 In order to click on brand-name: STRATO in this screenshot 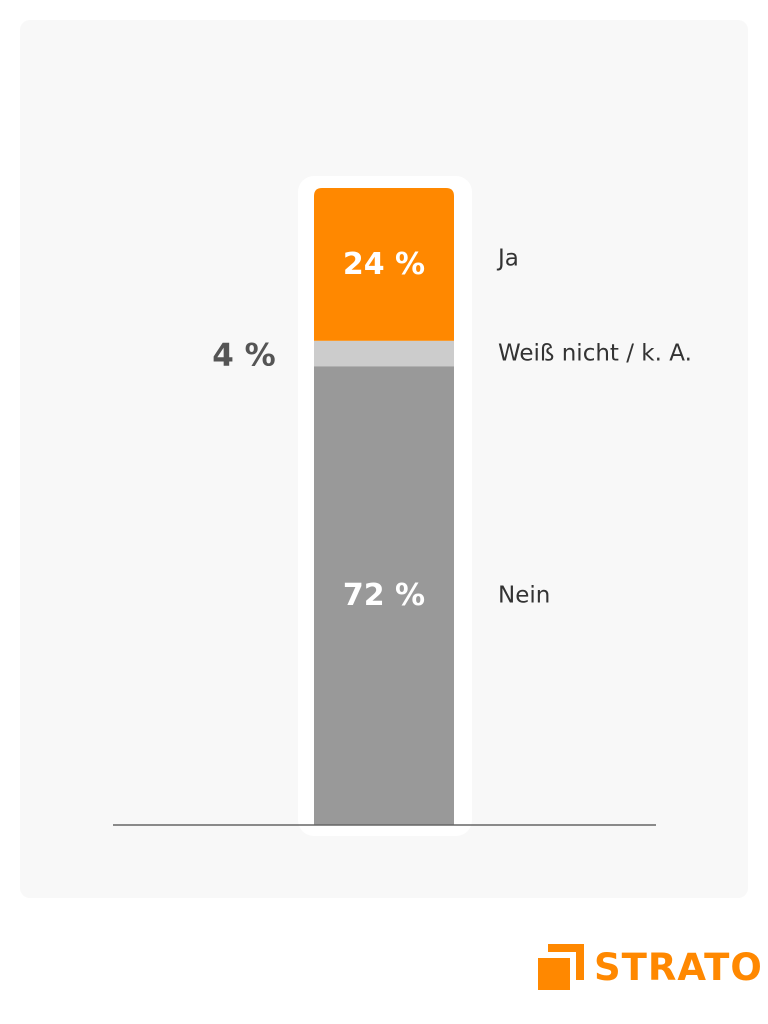, I will do `click(678, 967)`.